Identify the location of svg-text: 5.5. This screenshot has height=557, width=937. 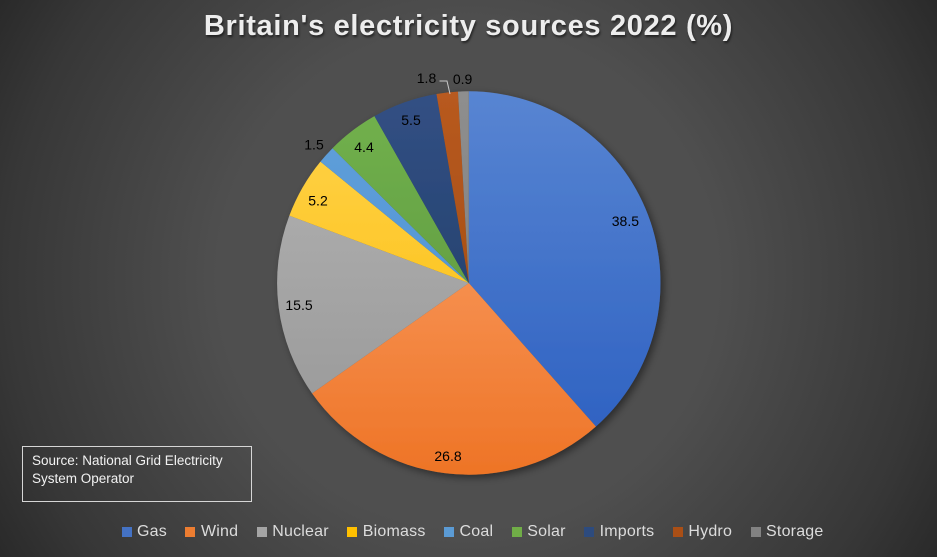
(411, 120).